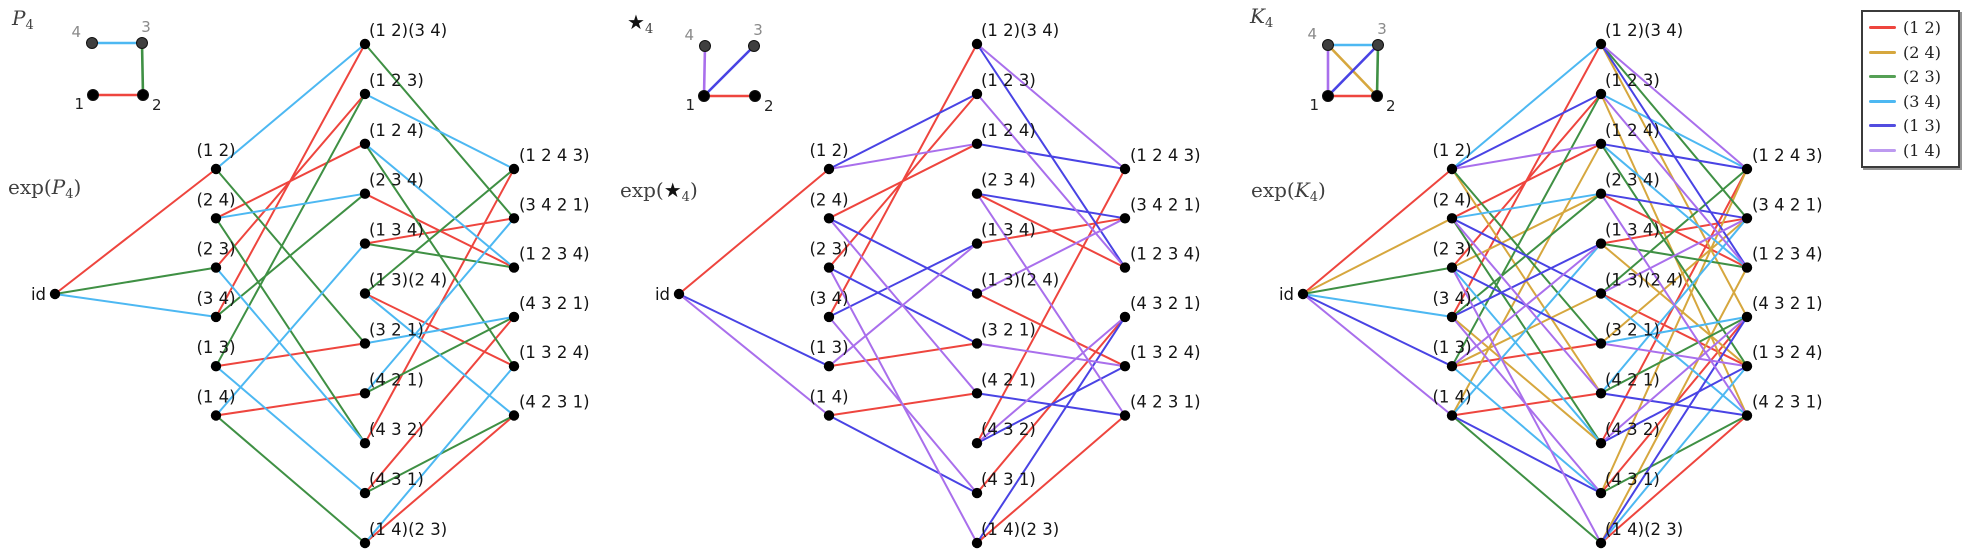  What do you see at coordinates (642, 190) in the screenshot?
I see `exp-prefix: exp(` at bounding box center [642, 190].